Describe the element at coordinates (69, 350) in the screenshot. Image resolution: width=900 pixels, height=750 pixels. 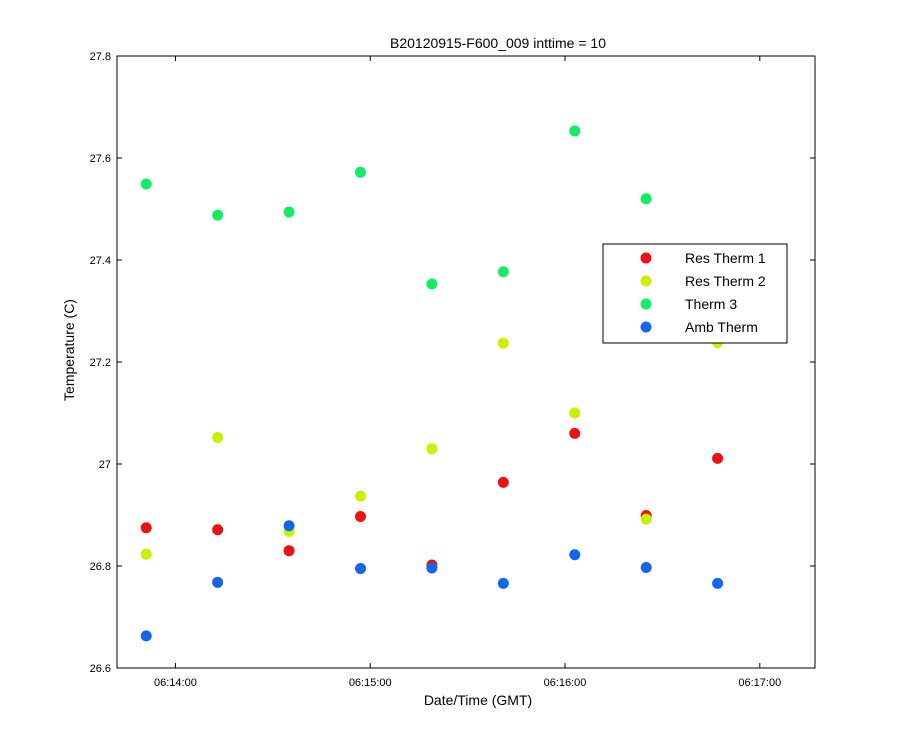
I see `y-axis-title: Temperature (C)` at that location.